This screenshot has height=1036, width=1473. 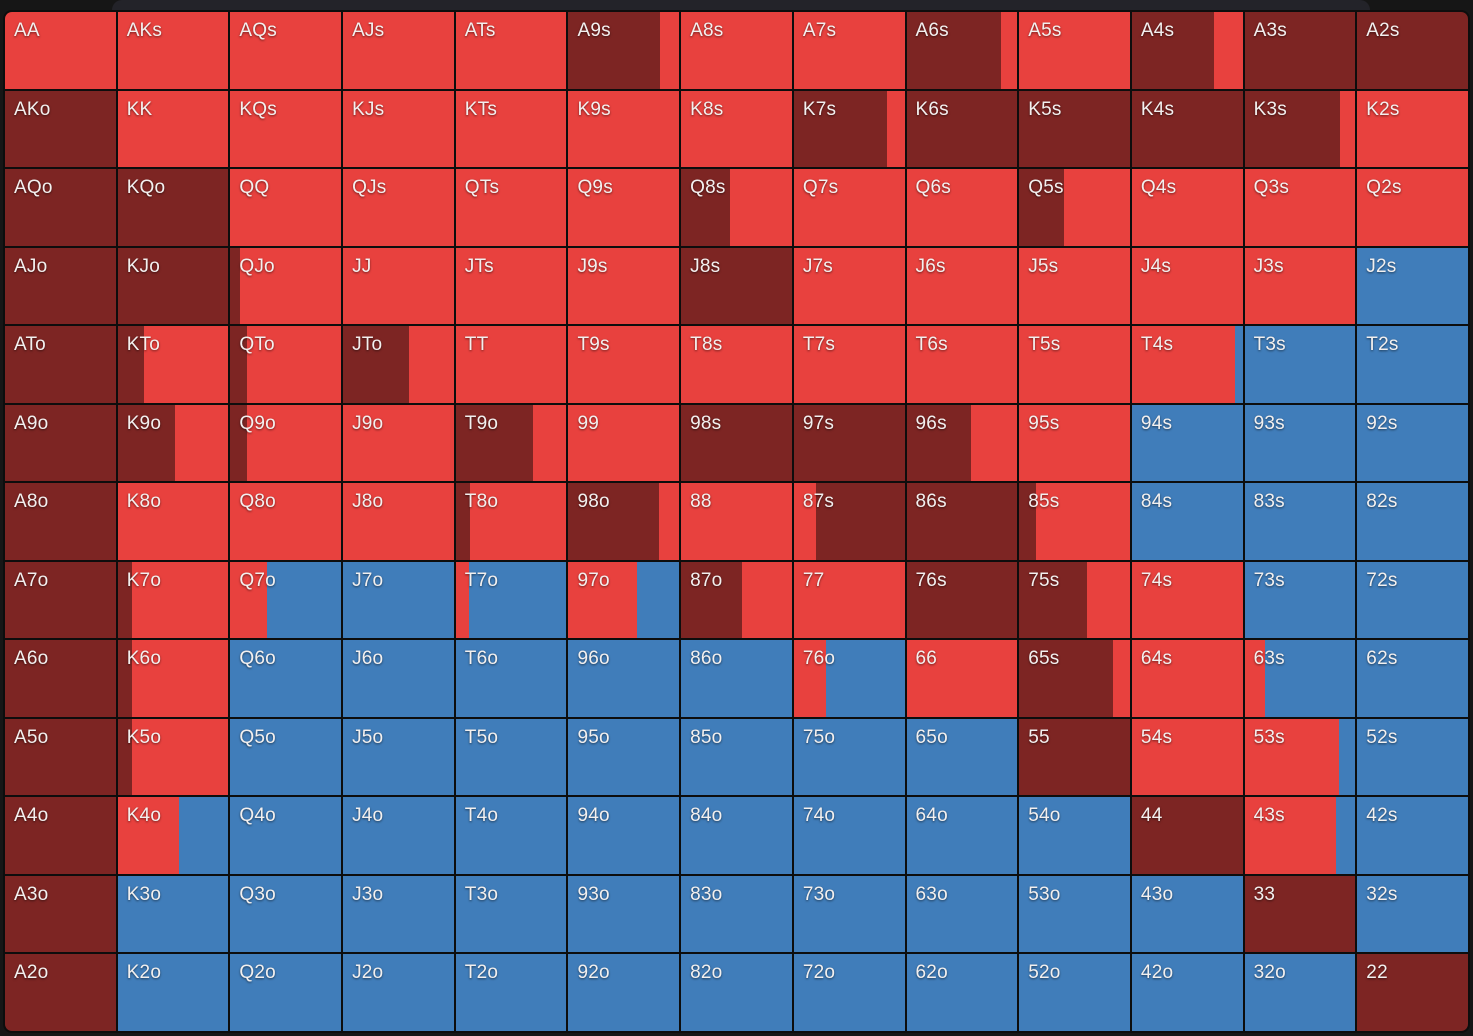 I want to click on hand-cell-63s: 63s, so click(x=1300, y=678).